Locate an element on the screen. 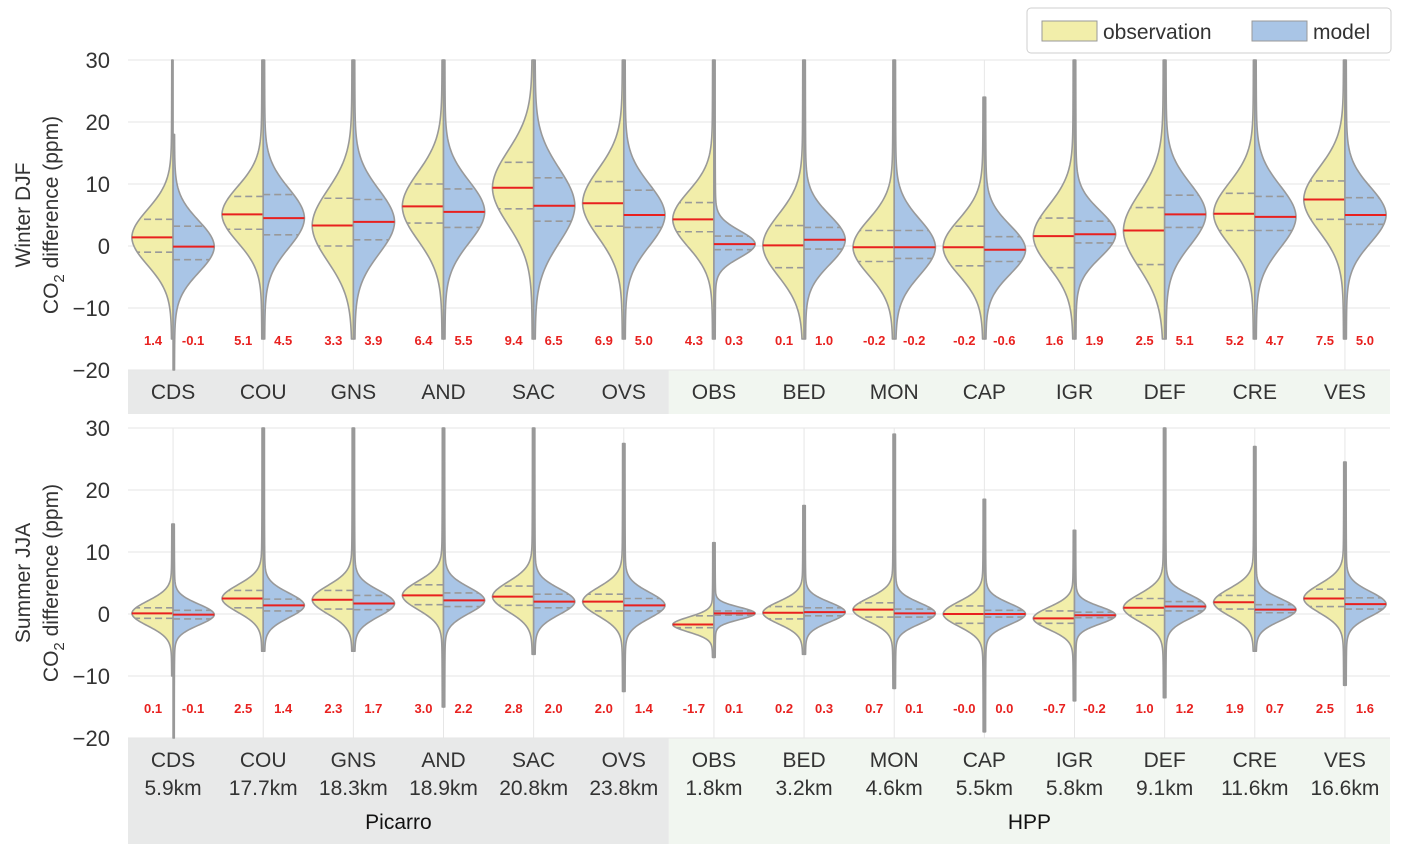  summer-value-label-observation: 2.8 is located at coordinates (514, 708).